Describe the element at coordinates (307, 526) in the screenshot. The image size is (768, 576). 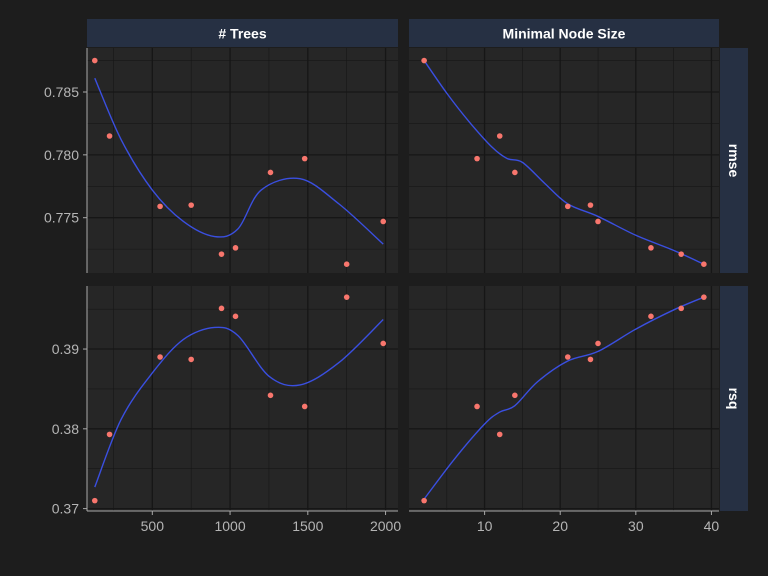
I see `x-tick-label-trees: 1500` at that location.